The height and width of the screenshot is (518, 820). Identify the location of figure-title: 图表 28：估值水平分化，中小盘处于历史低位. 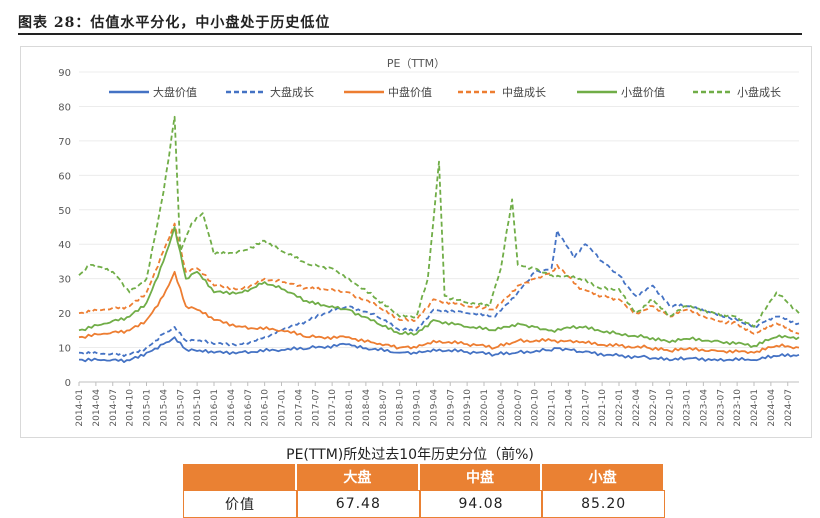
(174, 23).